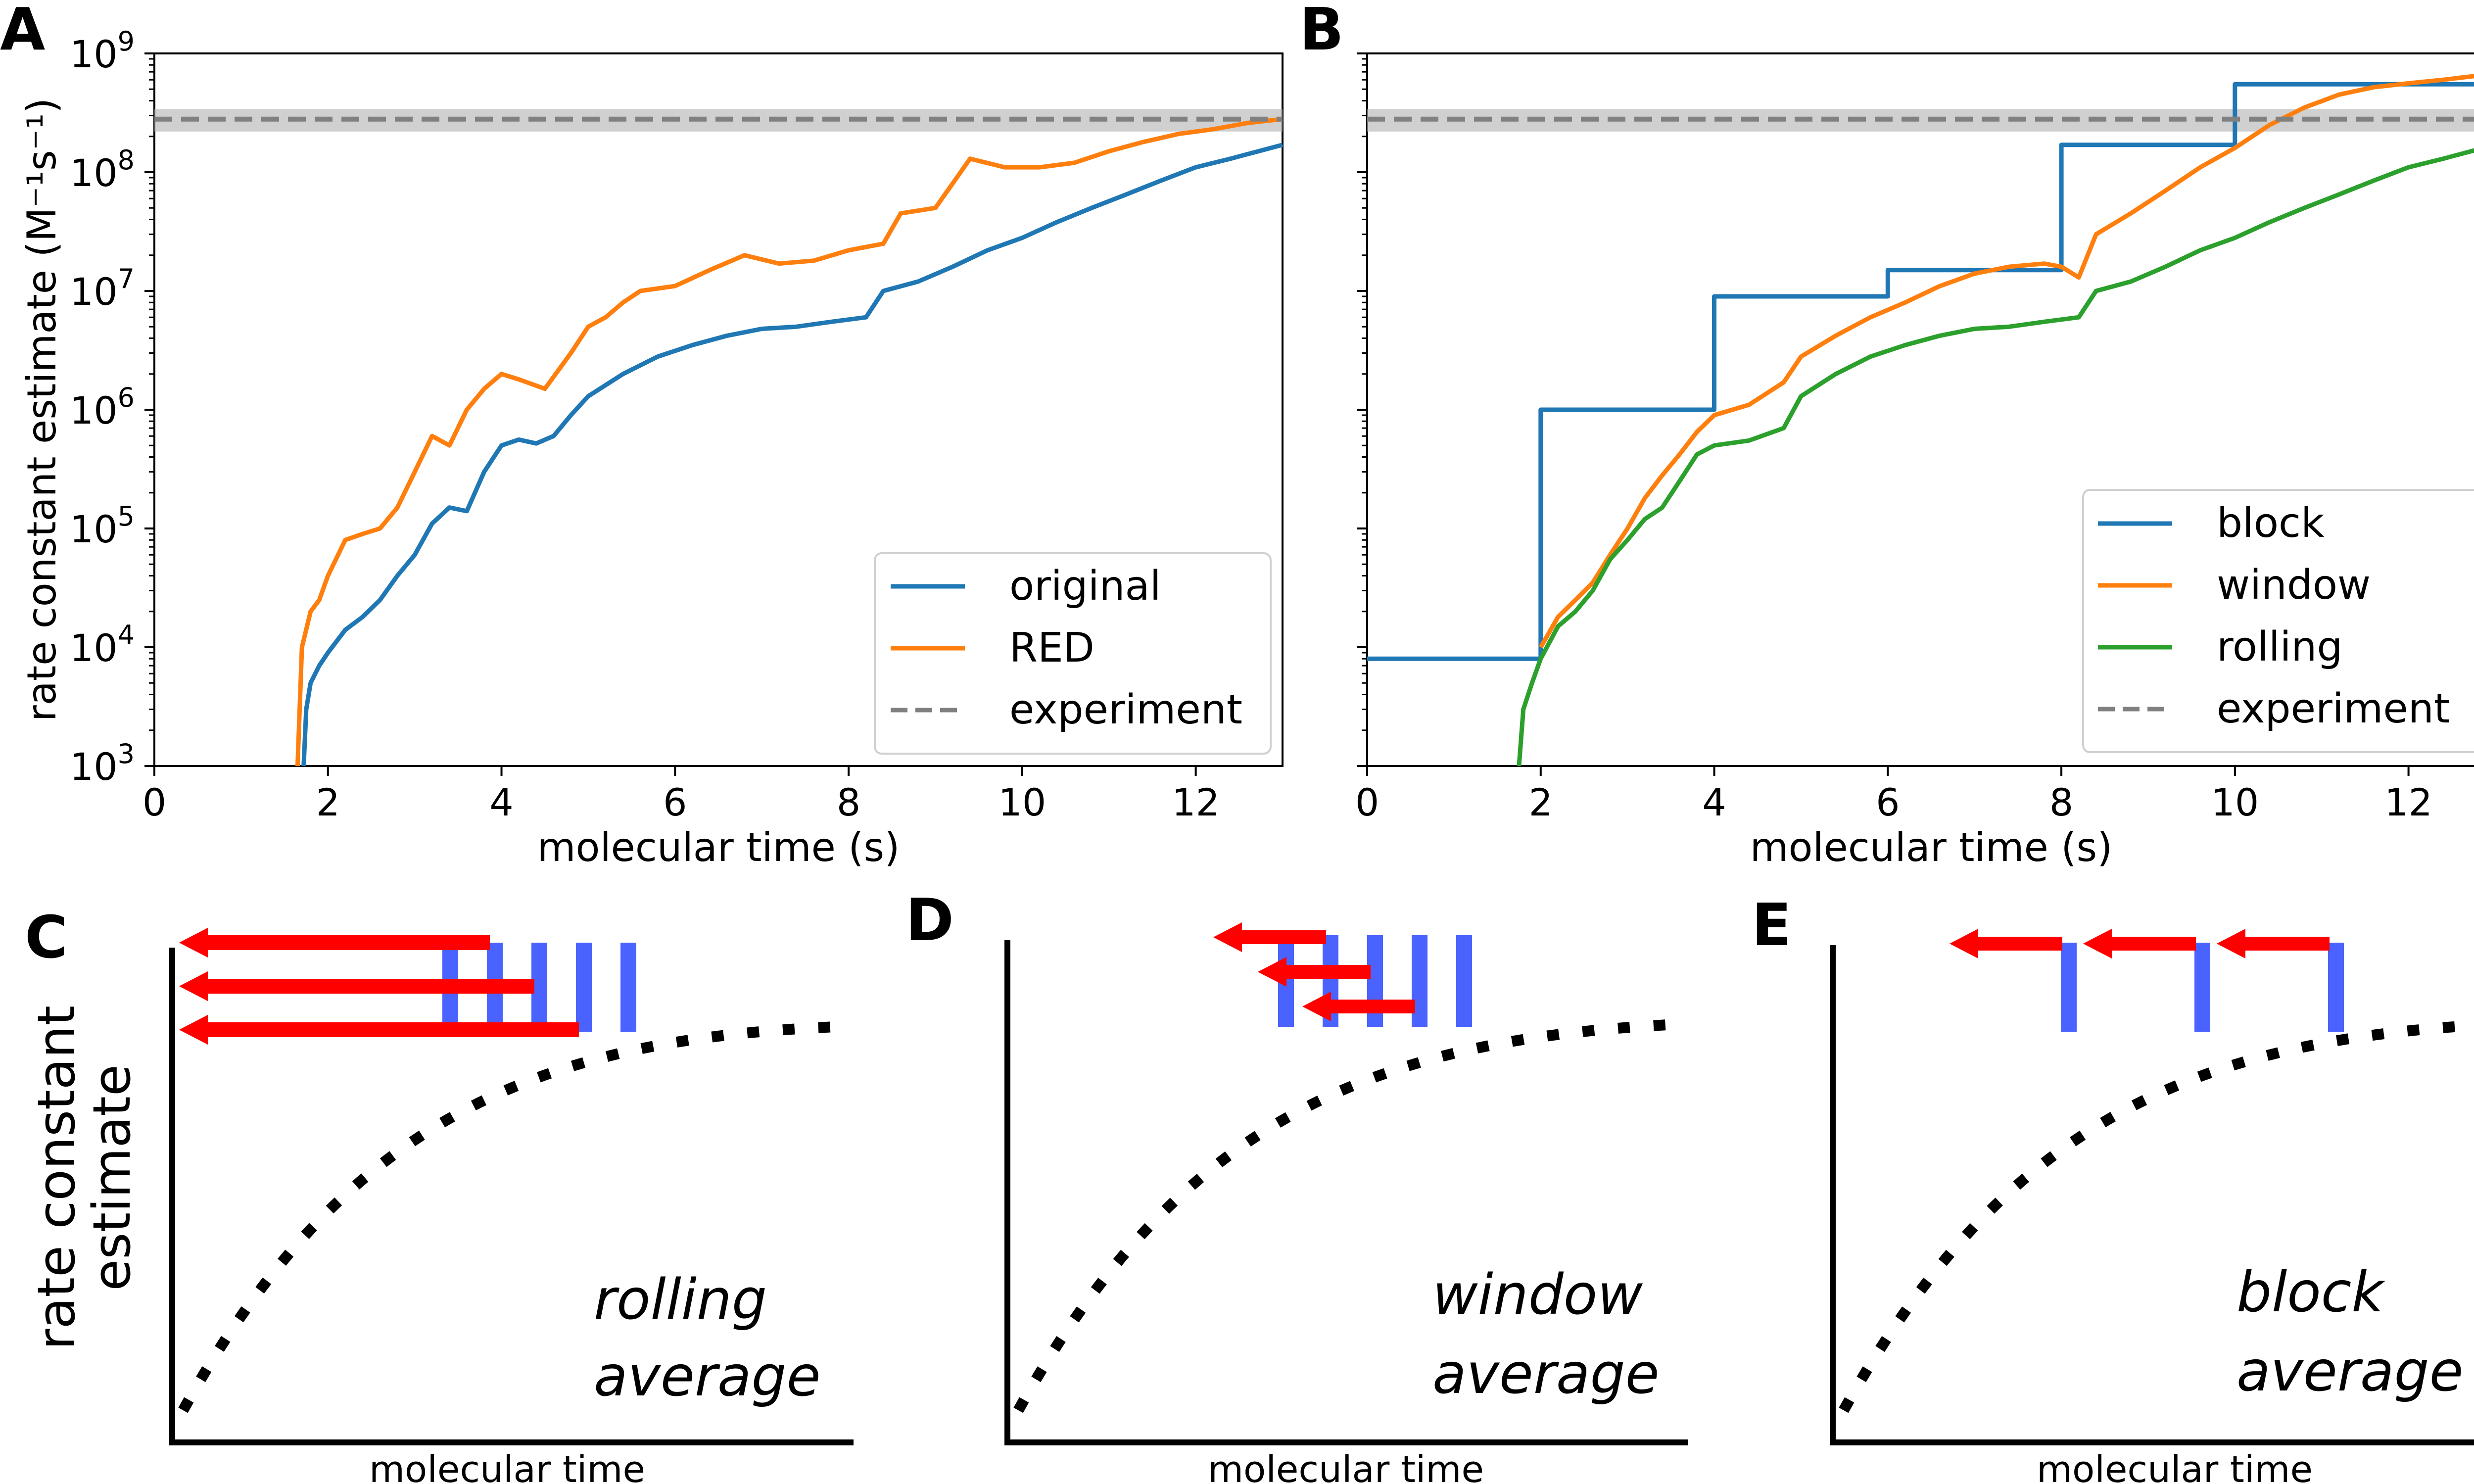 This screenshot has height=1484, width=2474. Describe the element at coordinates (2294, 585) in the screenshot. I see `legend-b-window-label: window` at that location.